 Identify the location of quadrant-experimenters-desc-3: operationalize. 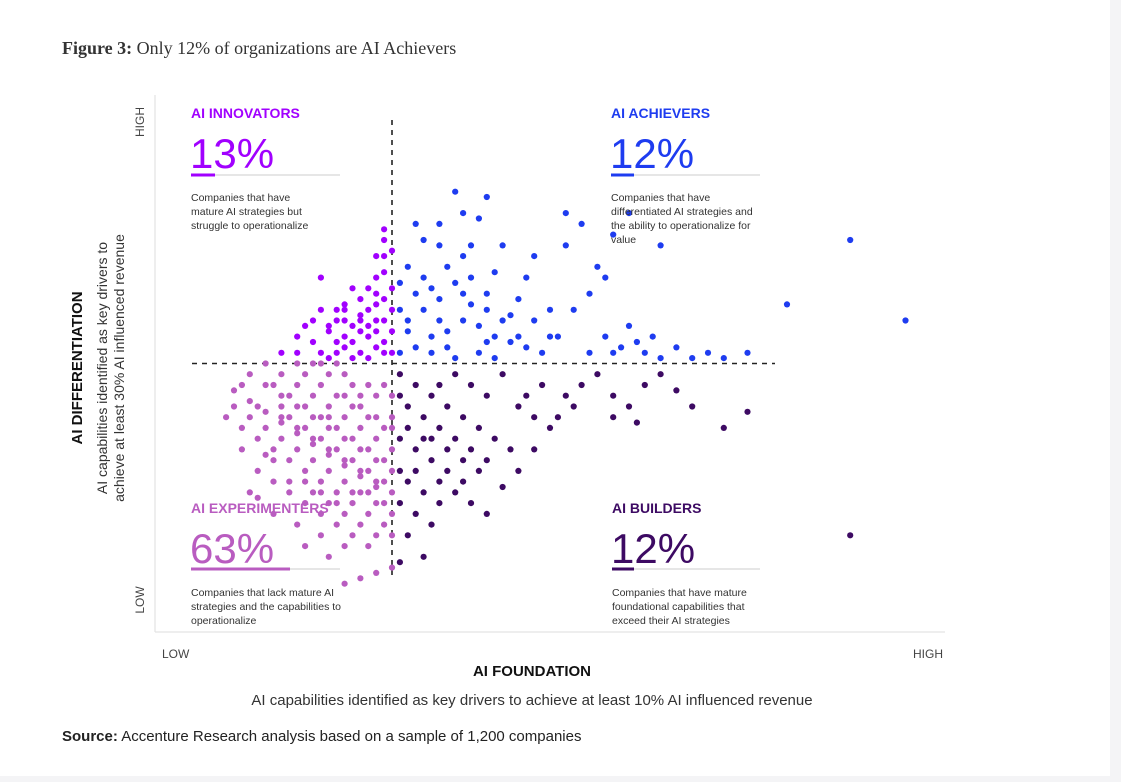
(224, 621).